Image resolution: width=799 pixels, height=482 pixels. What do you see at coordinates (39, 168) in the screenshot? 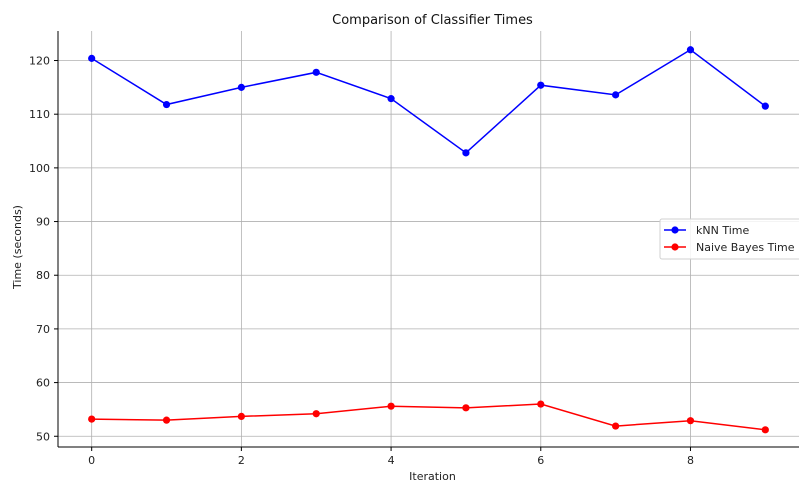
I see `y-tick-label: 100` at bounding box center [39, 168].